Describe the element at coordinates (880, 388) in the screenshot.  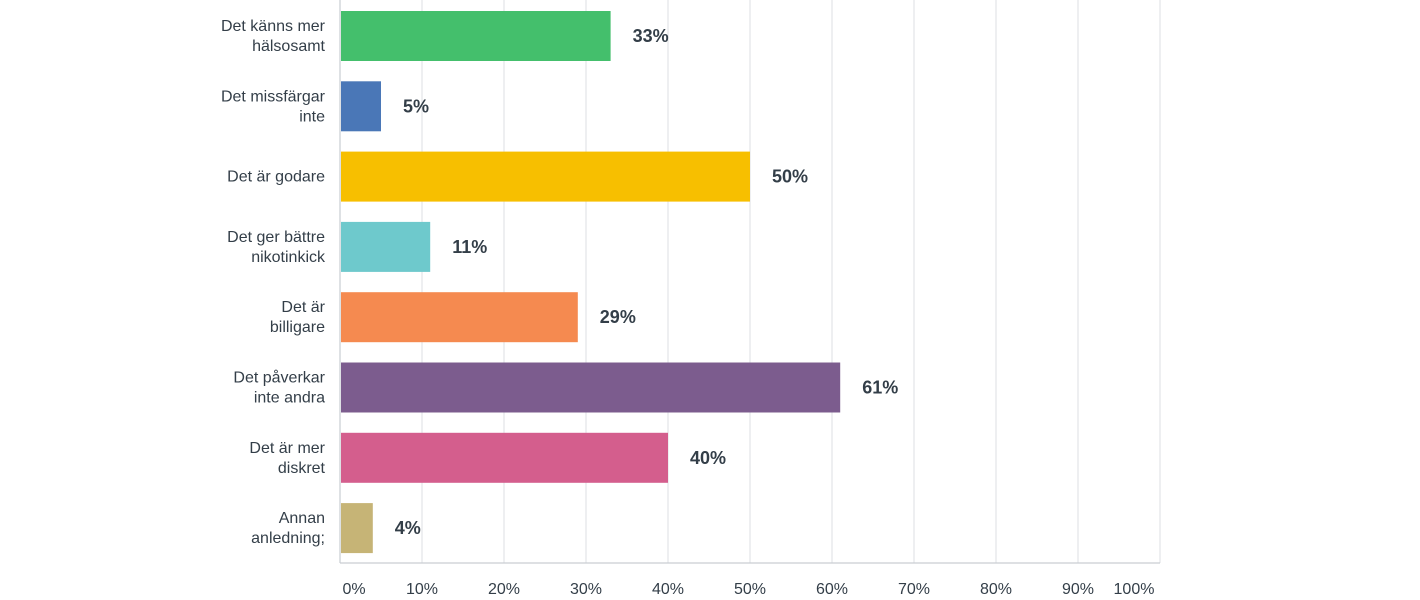
I see `data-label: 61%` at that location.